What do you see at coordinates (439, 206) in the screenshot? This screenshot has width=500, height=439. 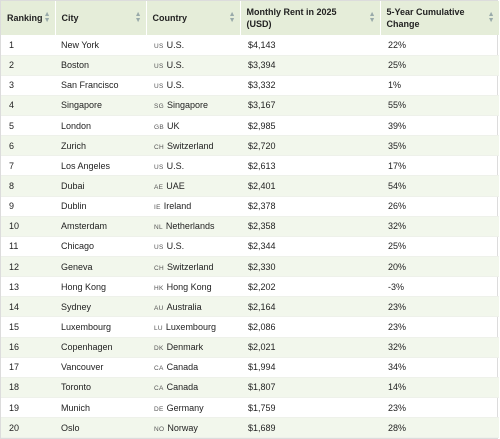 I see `cell-5yr-change: 26%` at bounding box center [439, 206].